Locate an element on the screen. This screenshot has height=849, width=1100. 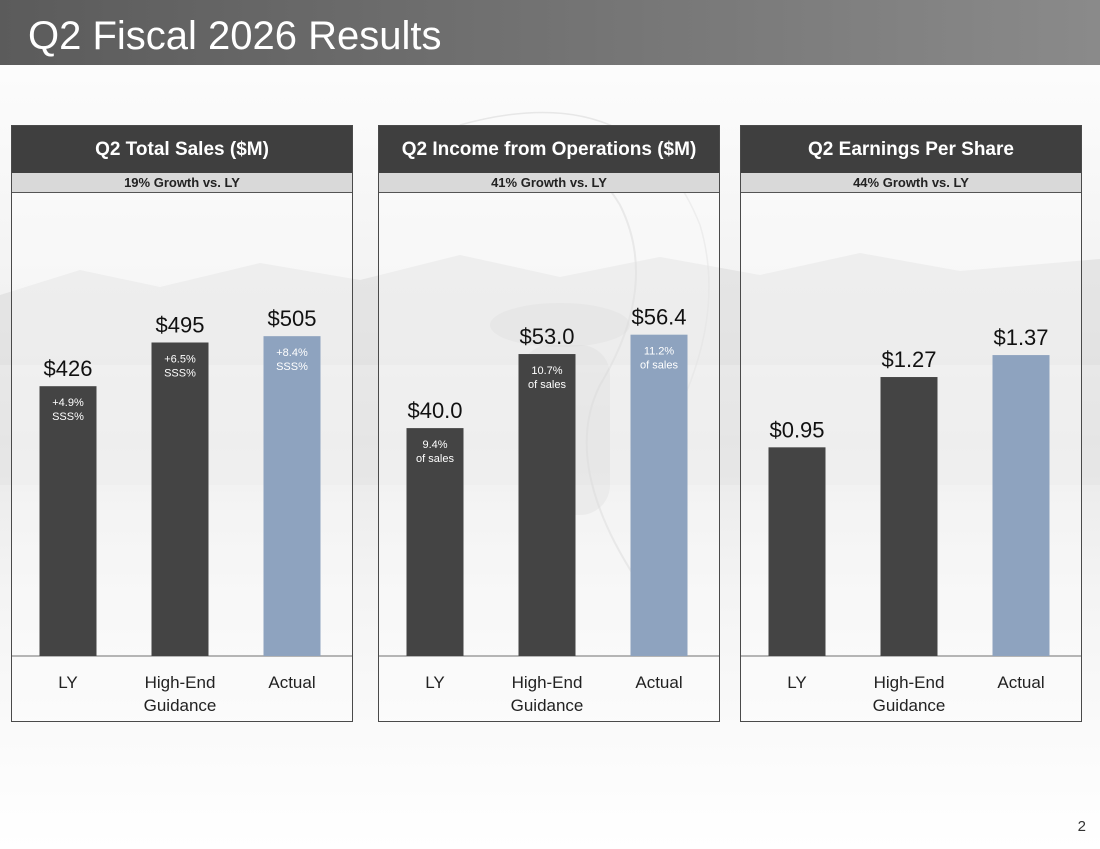
data-label: $40.0 is located at coordinates (434, 410).